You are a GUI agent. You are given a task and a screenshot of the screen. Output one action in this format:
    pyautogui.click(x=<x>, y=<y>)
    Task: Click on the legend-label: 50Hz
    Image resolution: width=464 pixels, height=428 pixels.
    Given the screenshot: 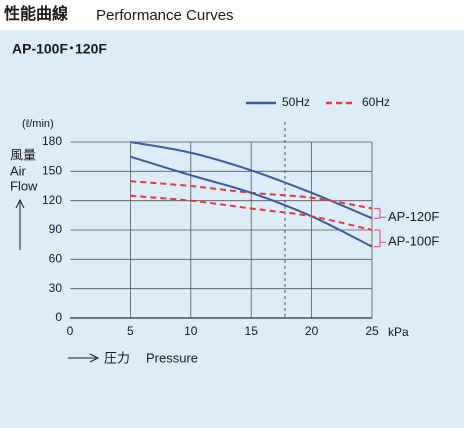 What is the action you would take?
    pyautogui.click(x=296, y=102)
    